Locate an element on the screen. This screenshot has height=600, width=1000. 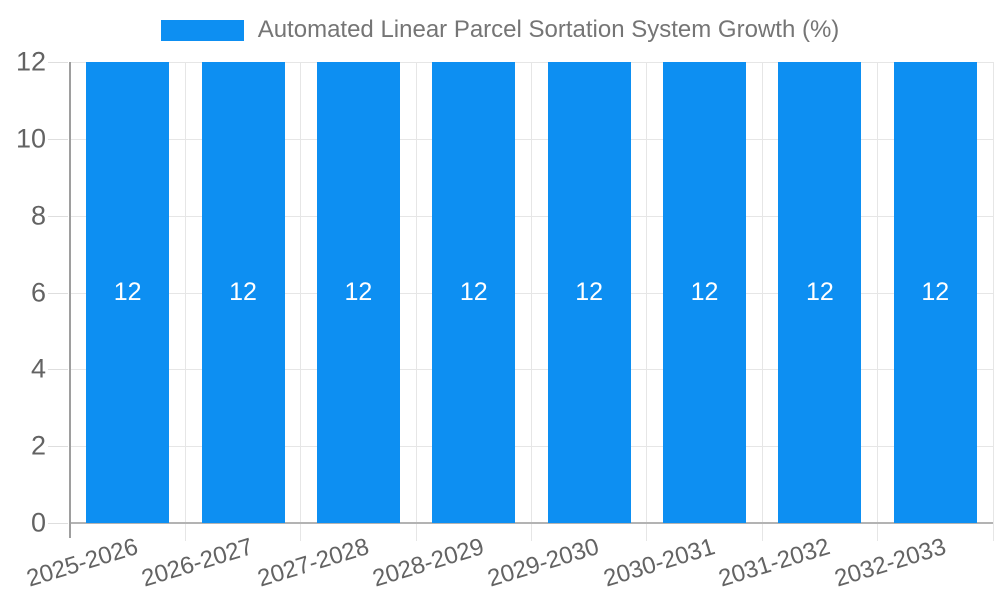
y-axis-label: 10 is located at coordinates (30, 138).